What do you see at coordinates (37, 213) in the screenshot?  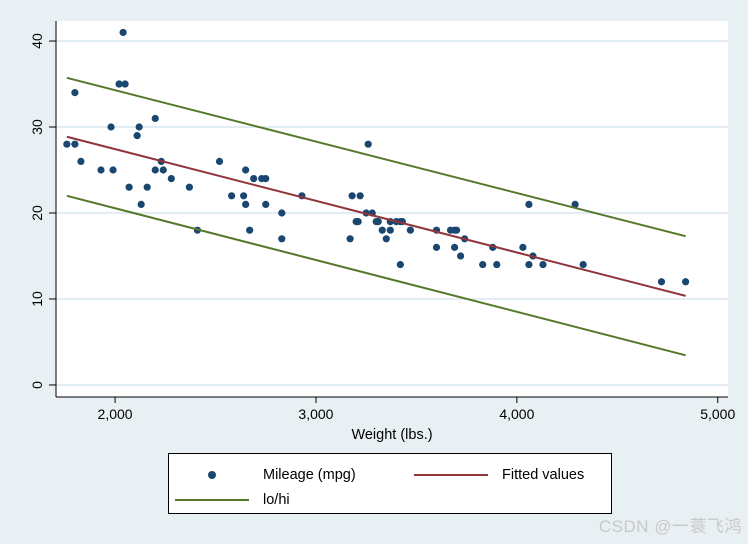 I see `y-tick-label: 20` at bounding box center [37, 213].